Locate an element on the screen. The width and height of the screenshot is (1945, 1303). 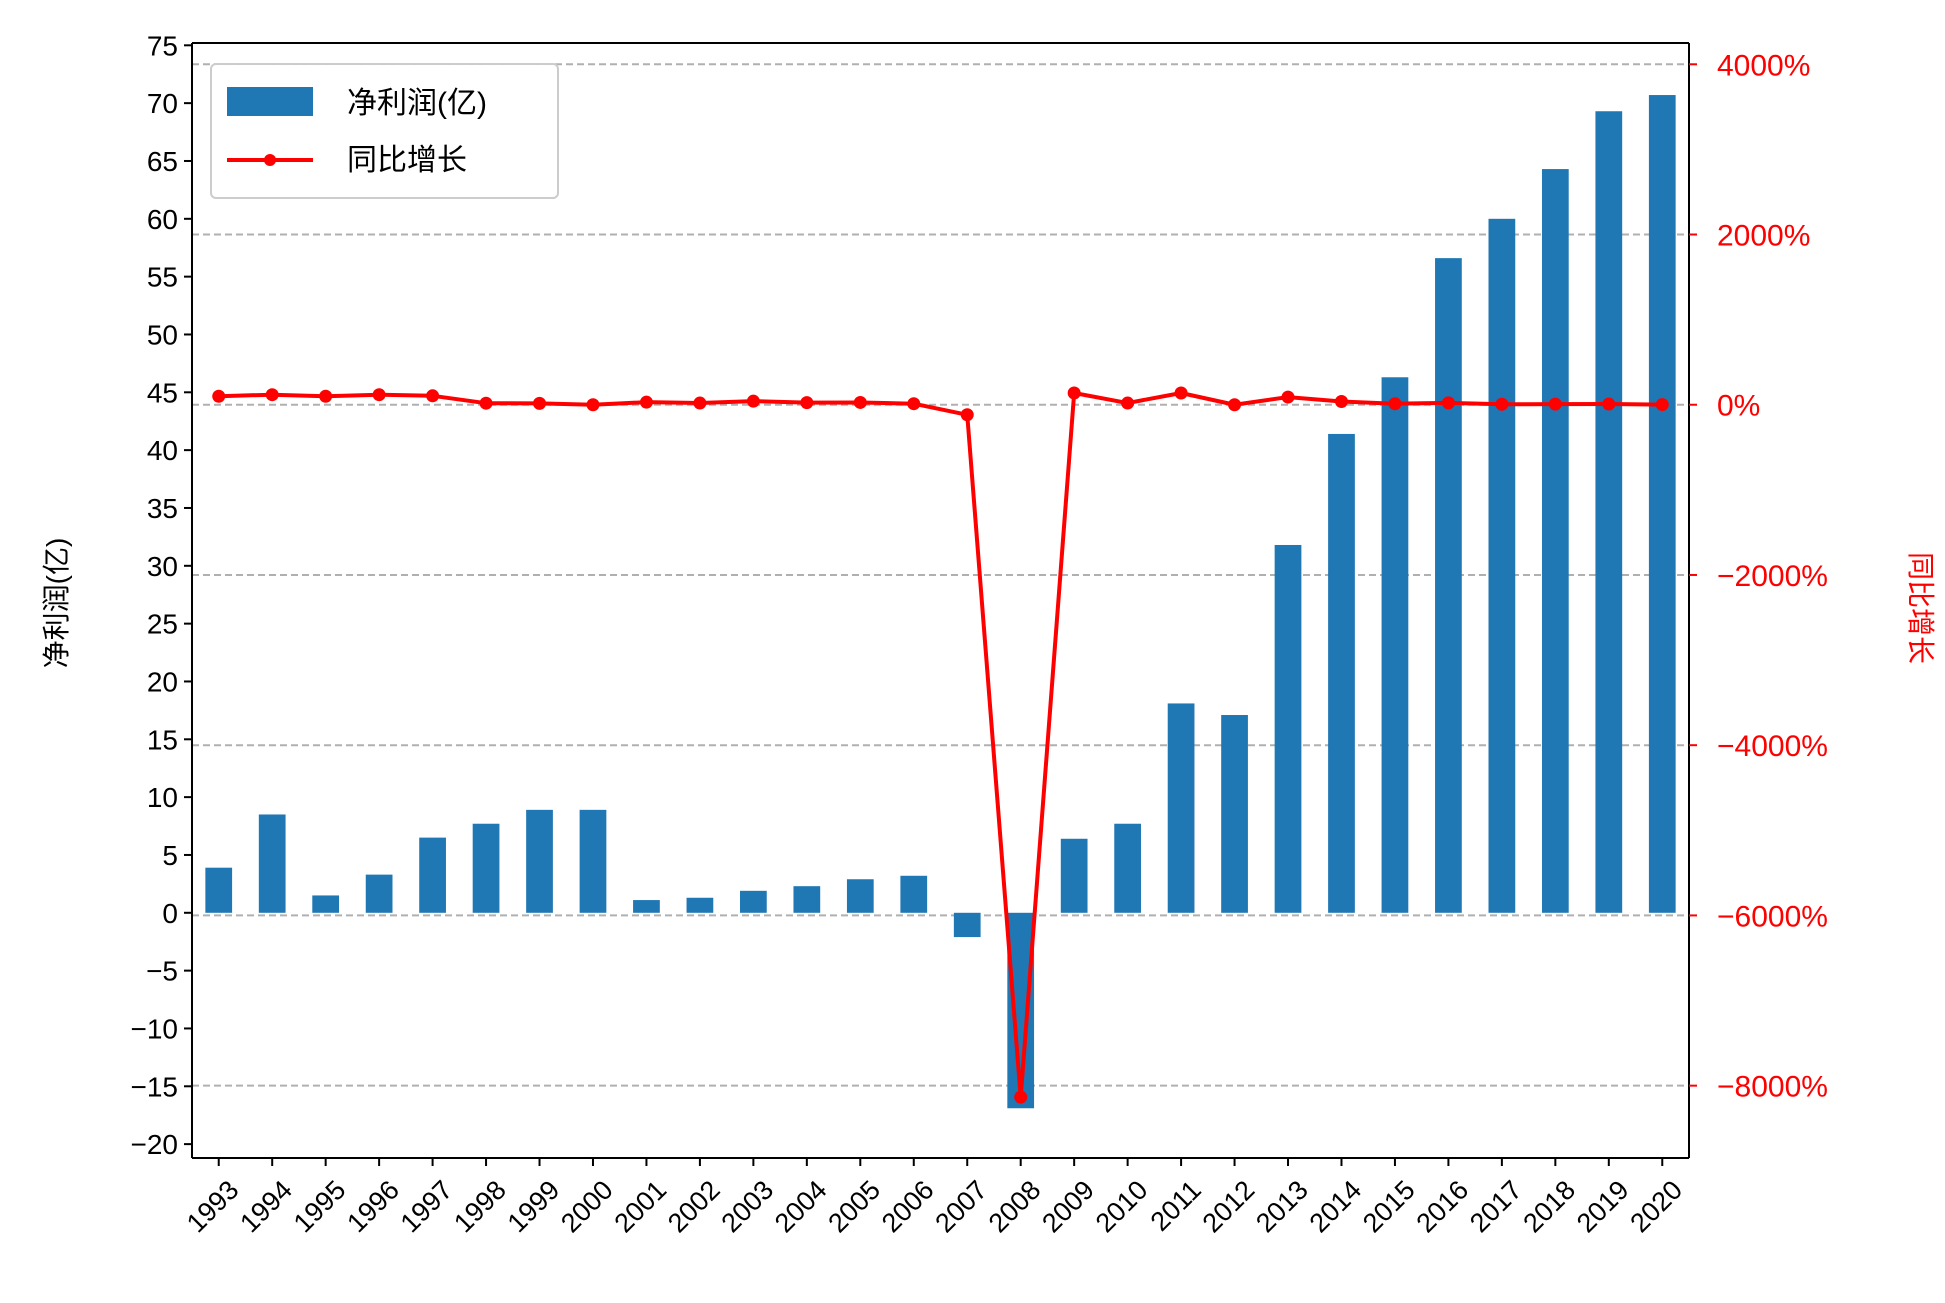
left-tick-label: 20 is located at coordinates (162, 681).